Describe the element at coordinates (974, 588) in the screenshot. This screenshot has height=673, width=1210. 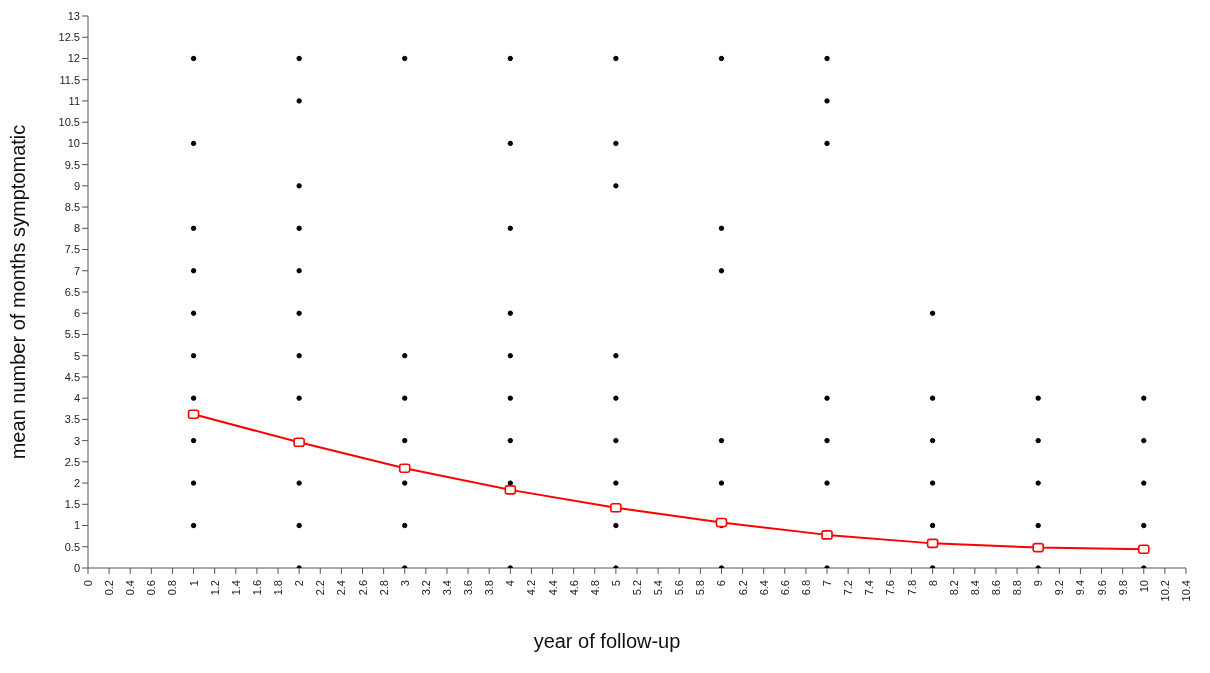
I see `x-tick-label: 8.4` at that location.